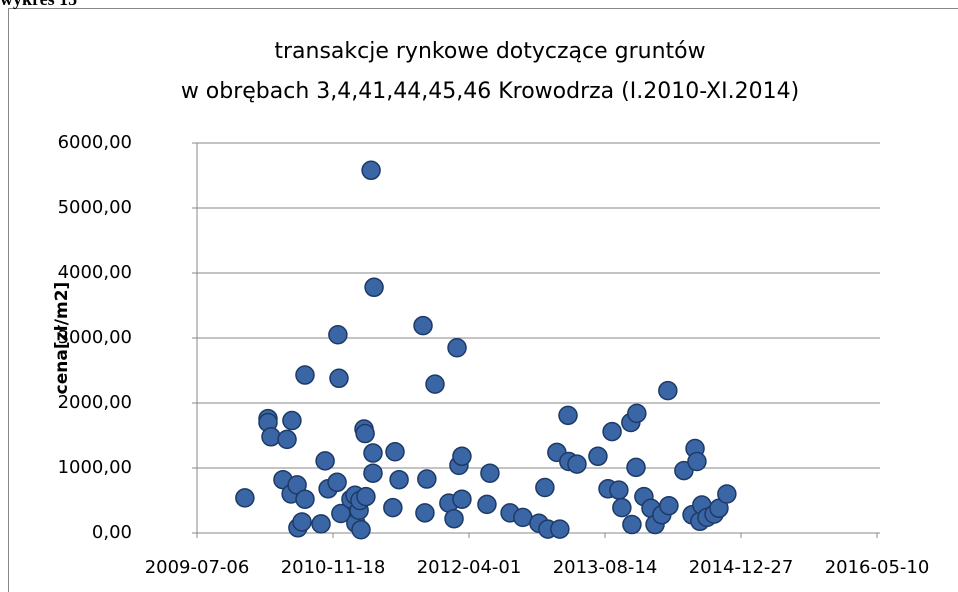  Describe the element at coordinates (95, 207) in the screenshot. I see `y-tick-label: 5000,00` at that location.